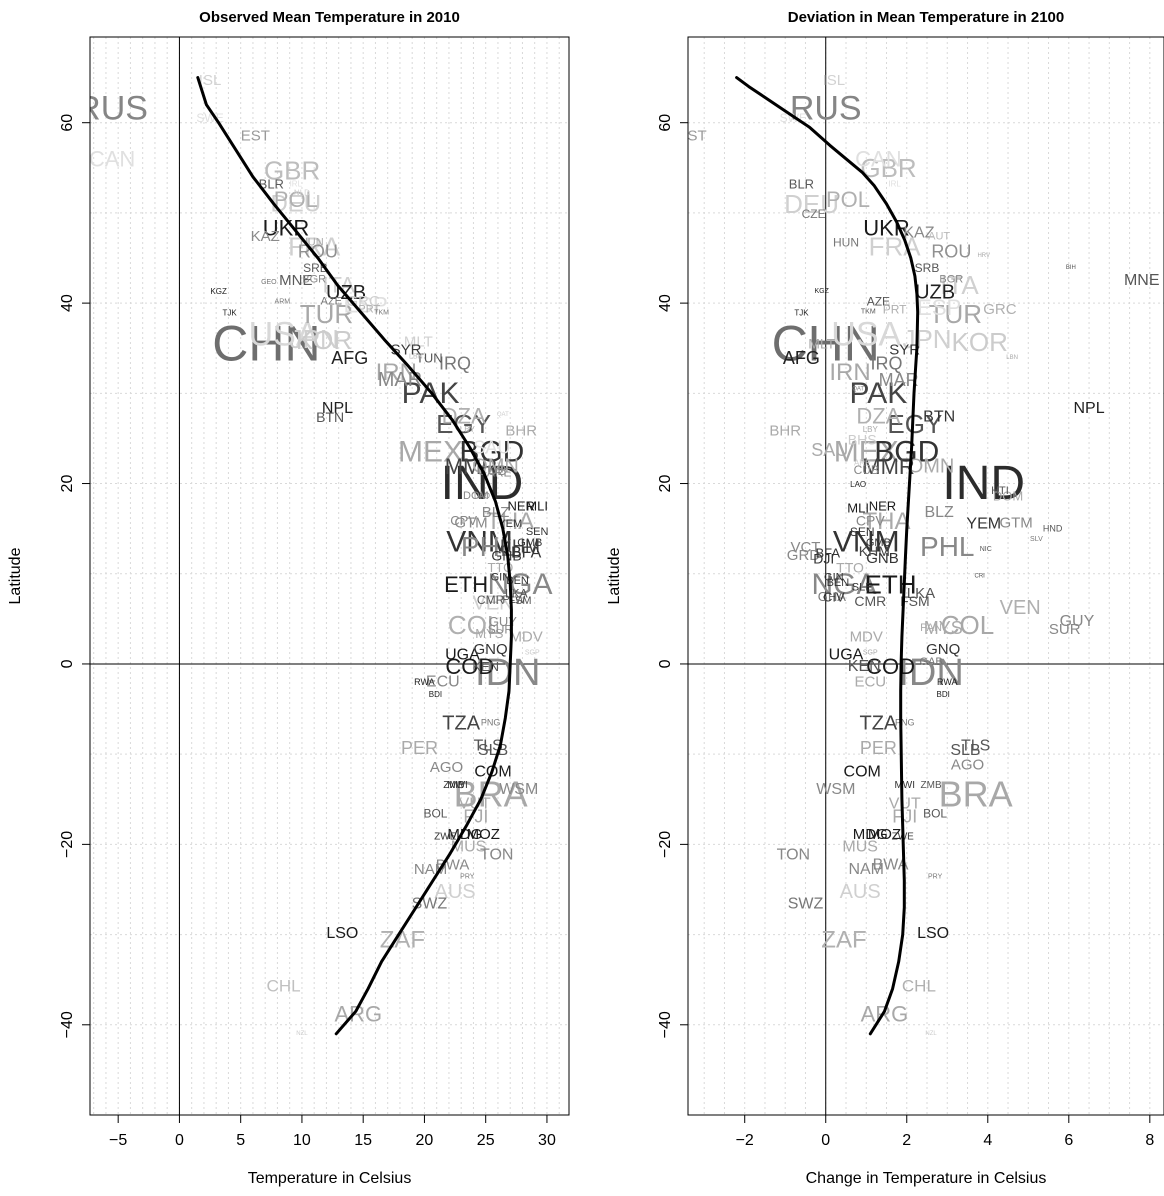 This screenshot has height=1196, width=1164. What do you see at coordinates (292, 171) in the screenshot?
I see `point-label-gbr: GBR` at bounding box center [292, 171].